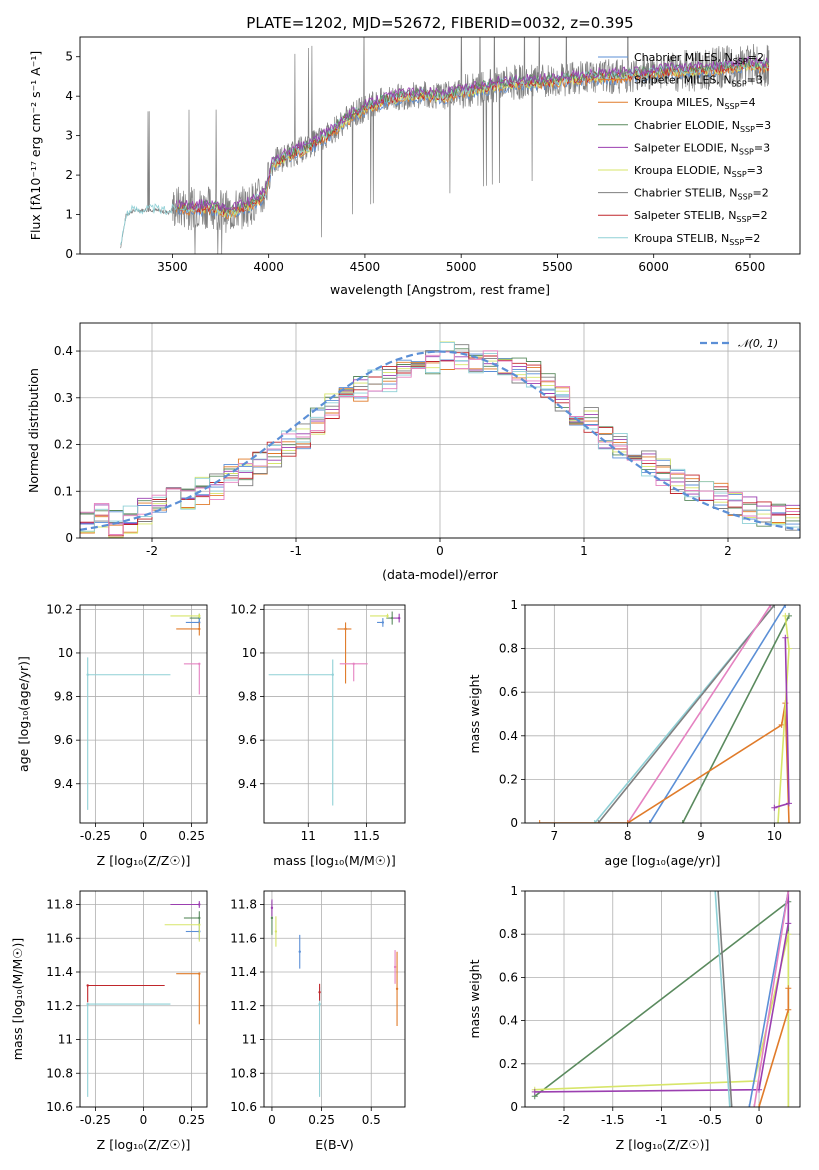  I want to click on y-axis-label: mass [log₁₀(M/M☉)], so click(17, 999).